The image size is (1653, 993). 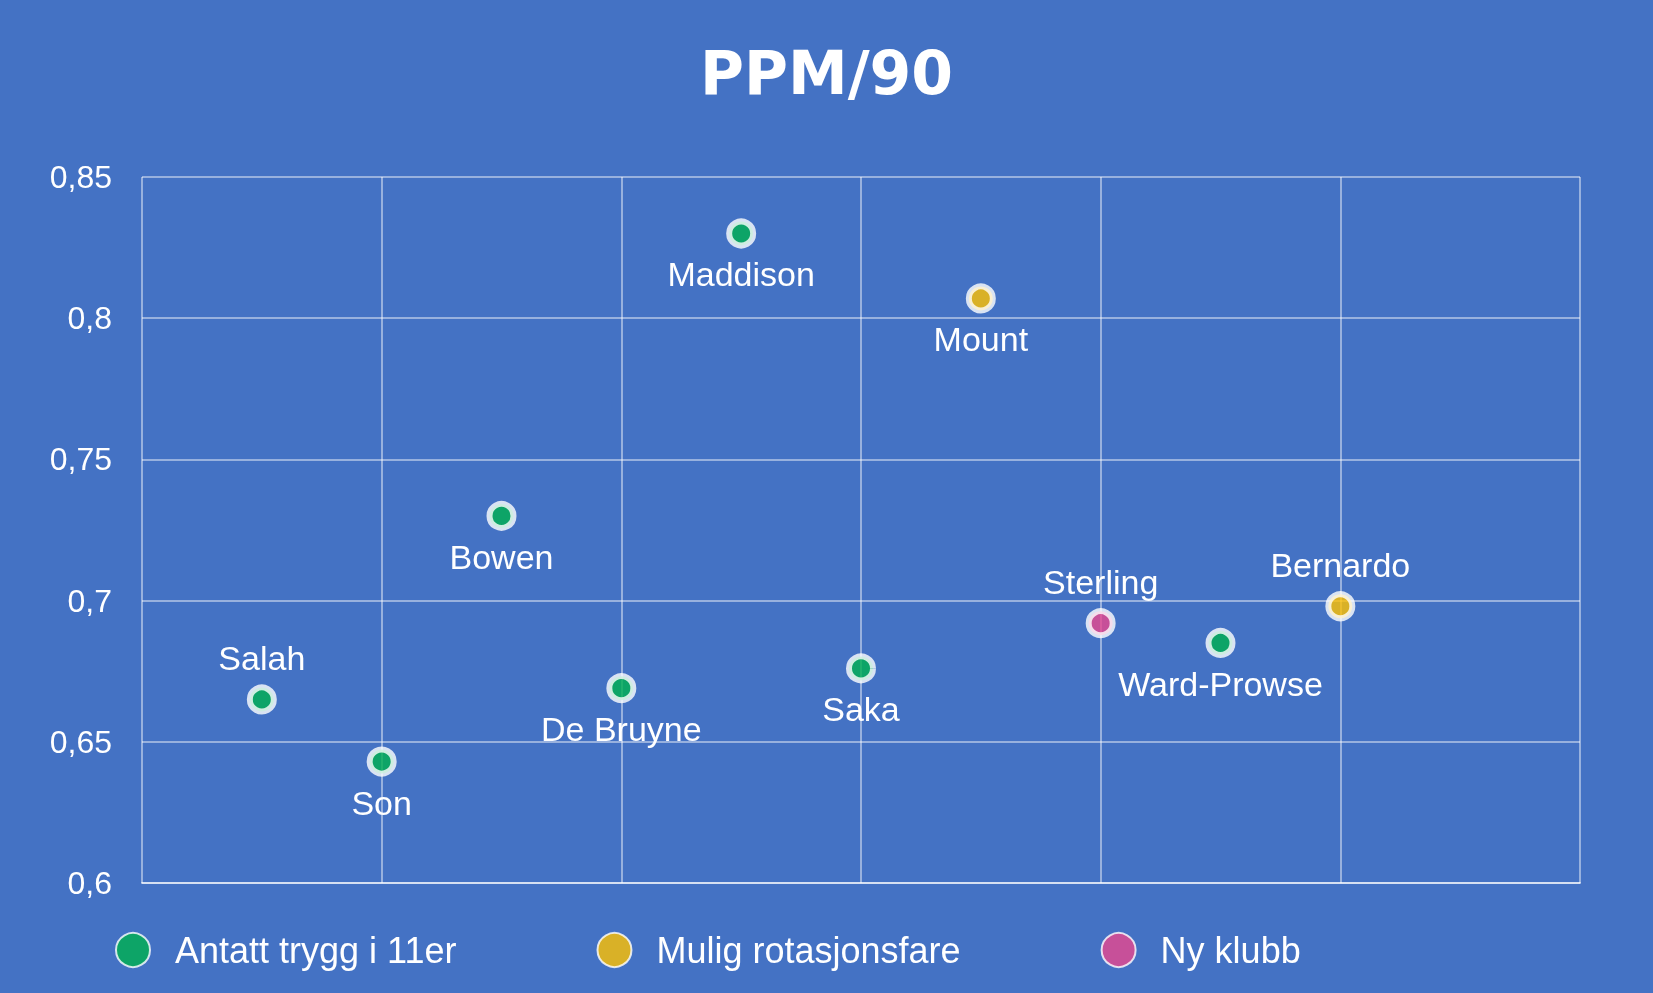 What do you see at coordinates (808, 950) in the screenshot?
I see `legend-label: Mulig rotasjonsfare` at bounding box center [808, 950].